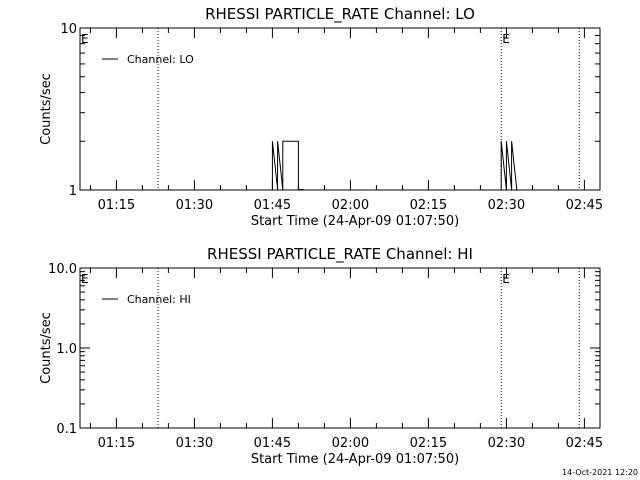 The width and height of the screenshot is (640, 480). I want to click on legend-label: Channel: LO, so click(160, 59).